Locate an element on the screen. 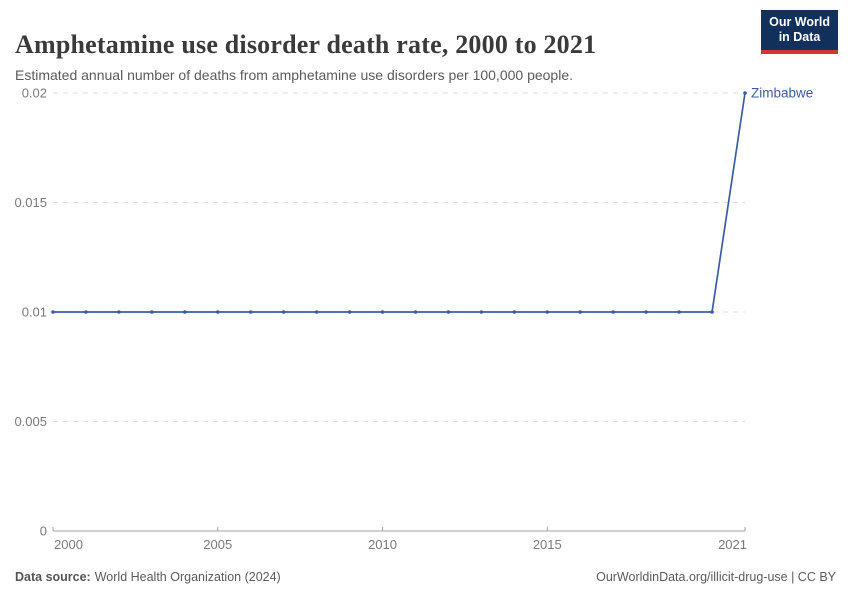 This screenshot has height=600, width=850. y-tick-label: 0.015 is located at coordinates (30, 202).